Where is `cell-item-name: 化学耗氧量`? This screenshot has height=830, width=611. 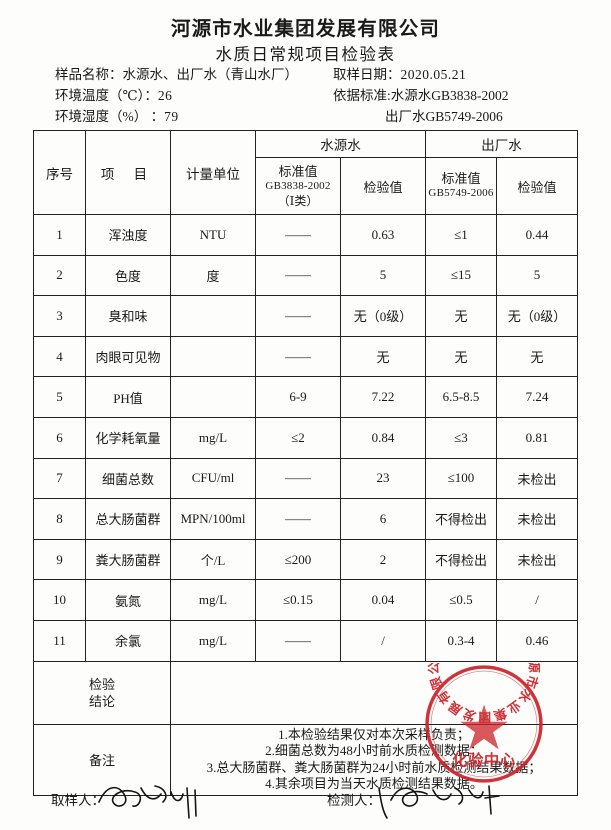
cell-item-name: 化学耗氧量 is located at coordinates (128, 437).